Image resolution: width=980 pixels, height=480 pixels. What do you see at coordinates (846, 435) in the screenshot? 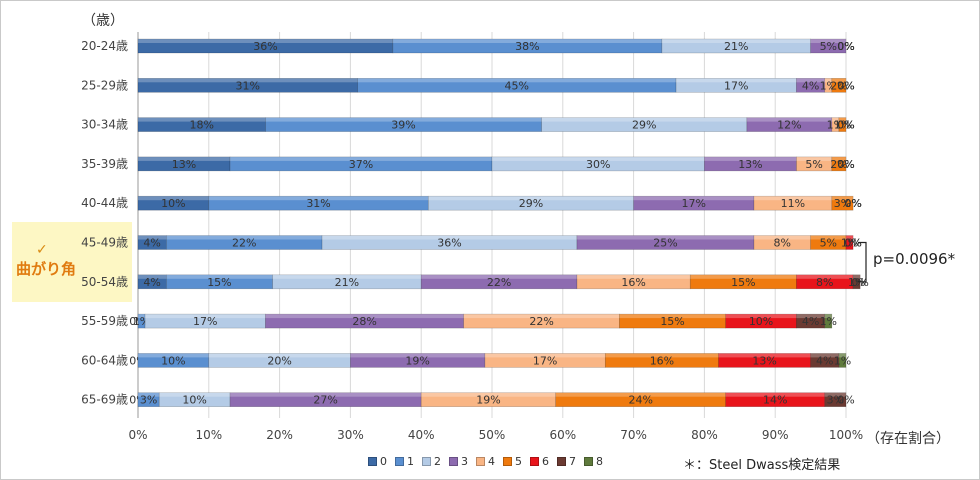
I see `x-tick-label: 100%` at bounding box center [846, 435].